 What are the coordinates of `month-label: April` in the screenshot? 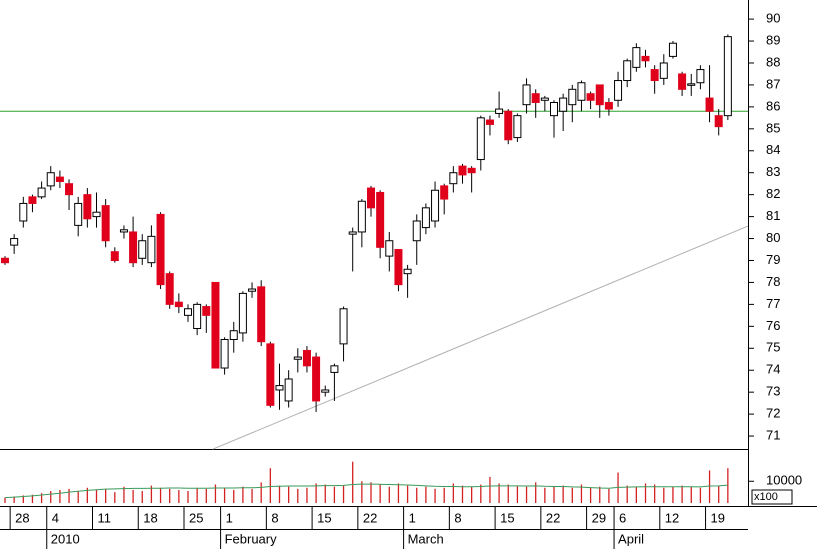 It's located at (631, 538).